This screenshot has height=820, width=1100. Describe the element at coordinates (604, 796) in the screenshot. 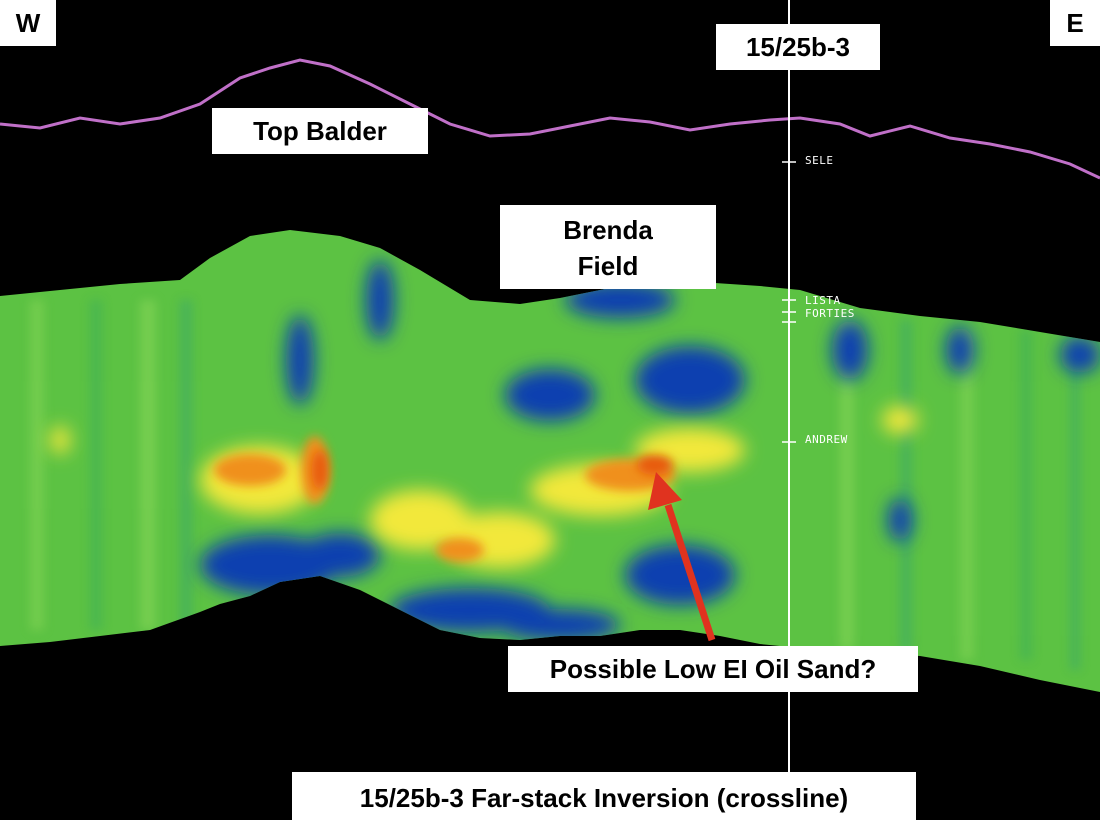

I see `section-title: 15/25b-3 Far-stack Inversion (crossline)` at that location.